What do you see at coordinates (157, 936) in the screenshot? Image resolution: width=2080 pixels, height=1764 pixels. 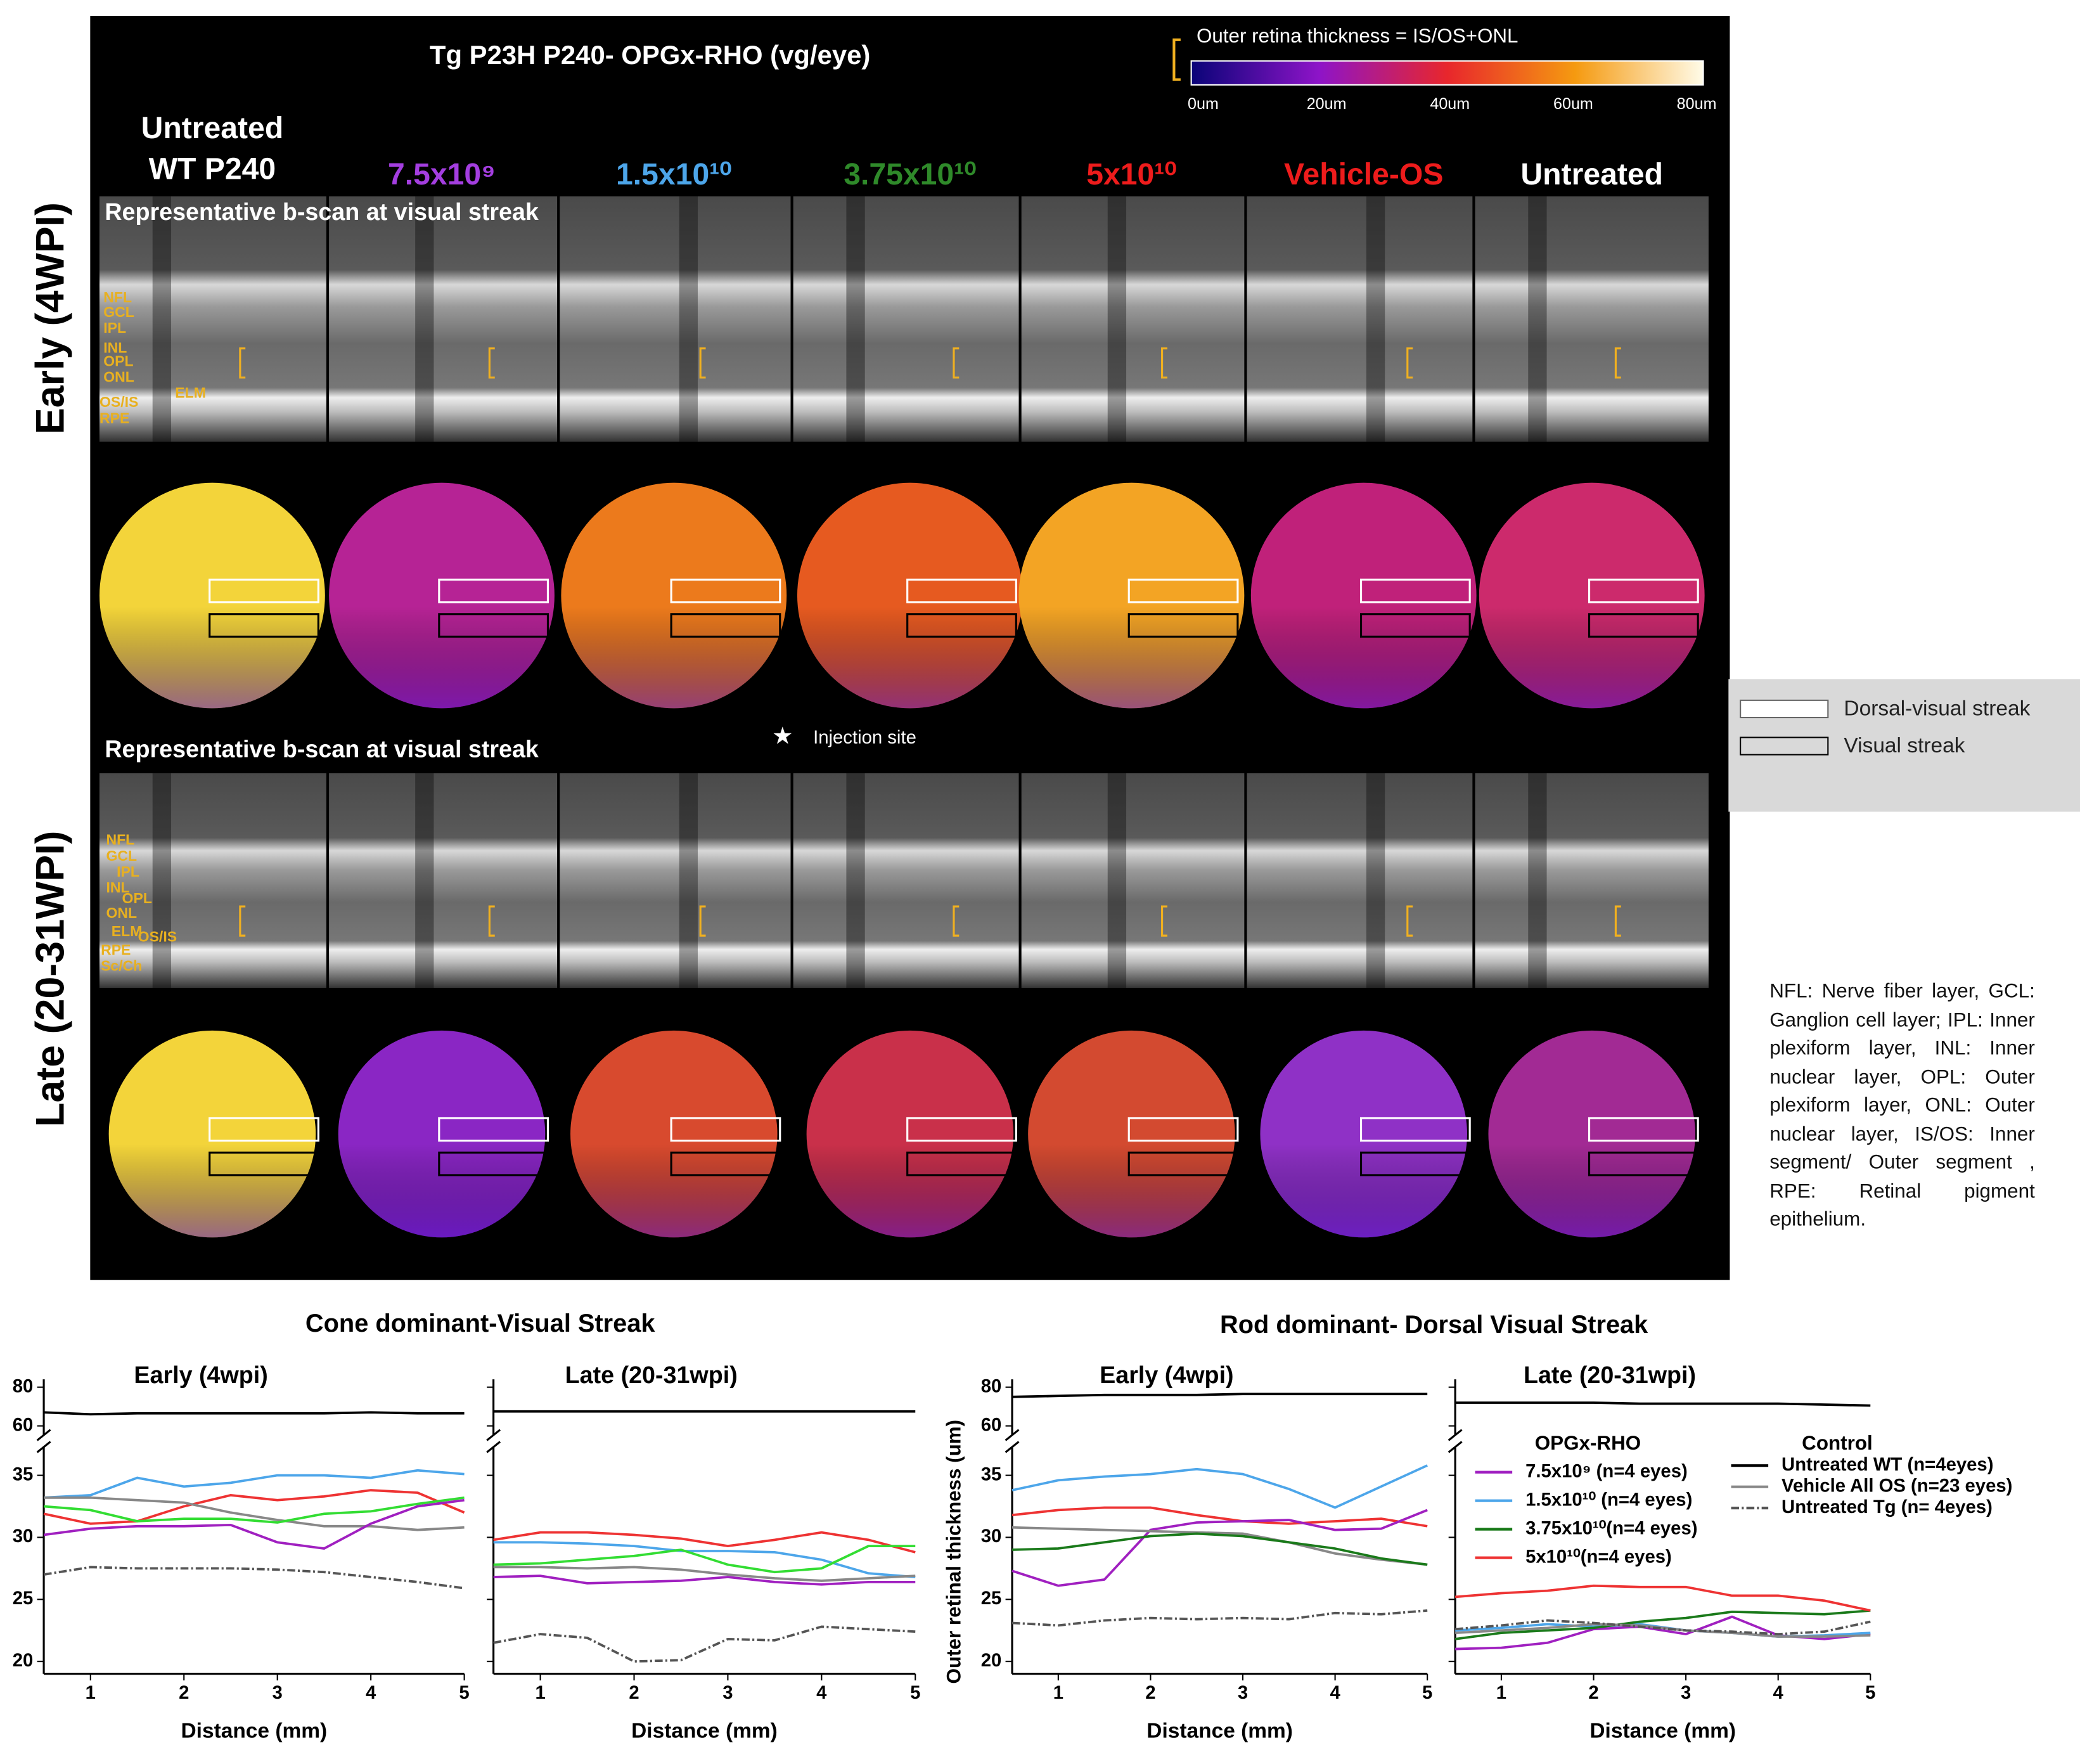 I see `layer-label: OS/IS` at bounding box center [157, 936].